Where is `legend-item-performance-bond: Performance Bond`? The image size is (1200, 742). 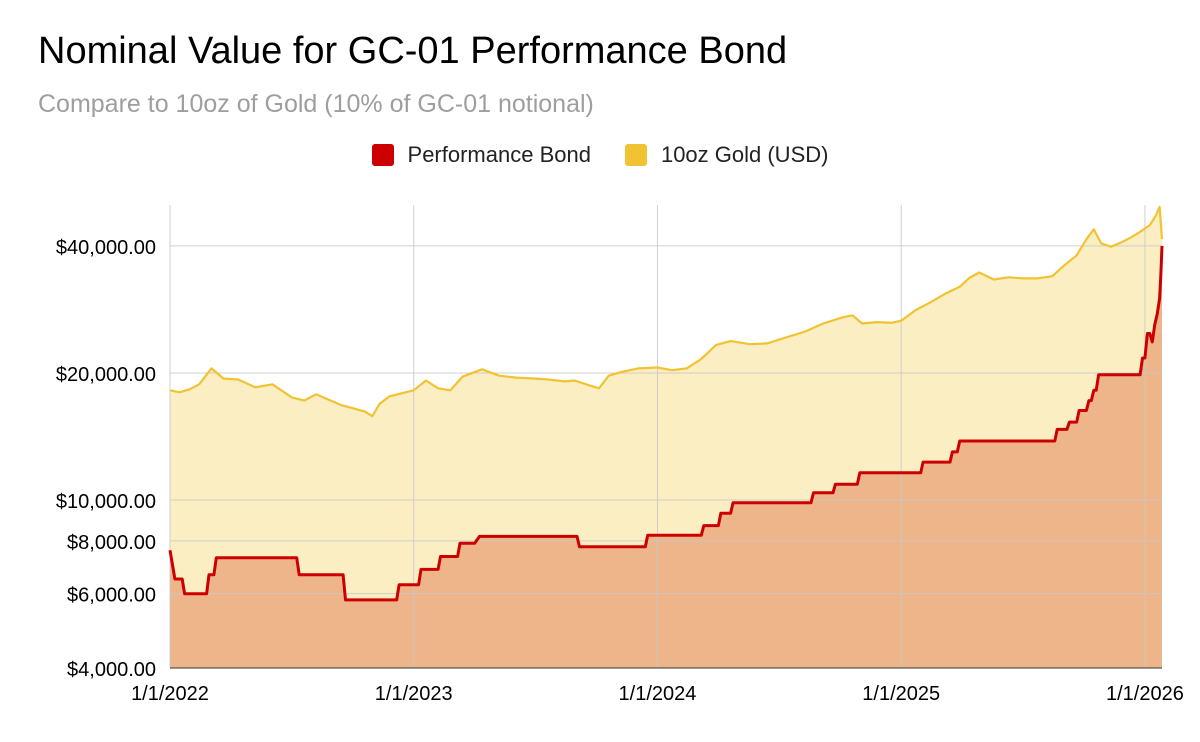 legend-item-performance-bond: Performance Bond is located at coordinates (481, 155).